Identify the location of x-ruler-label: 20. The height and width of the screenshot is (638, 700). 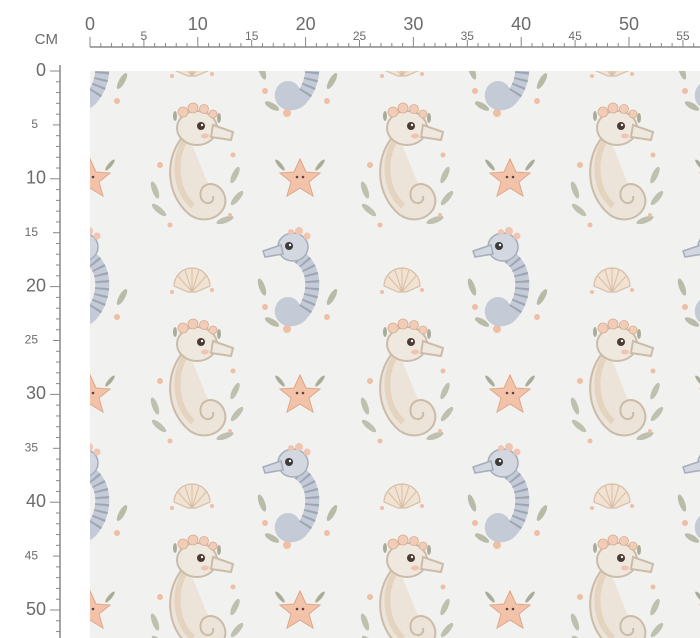
(306, 24).